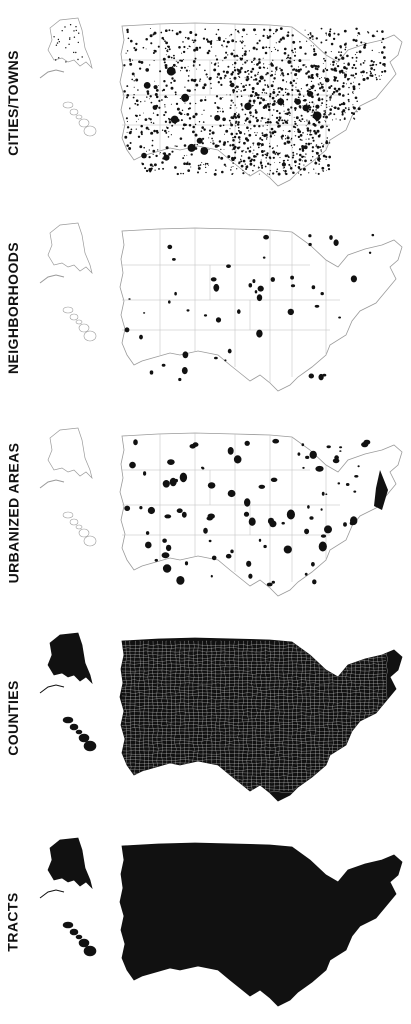 This screenshot has width=411, height=1024. I want to click on map-urbanized, so click(221, 512).